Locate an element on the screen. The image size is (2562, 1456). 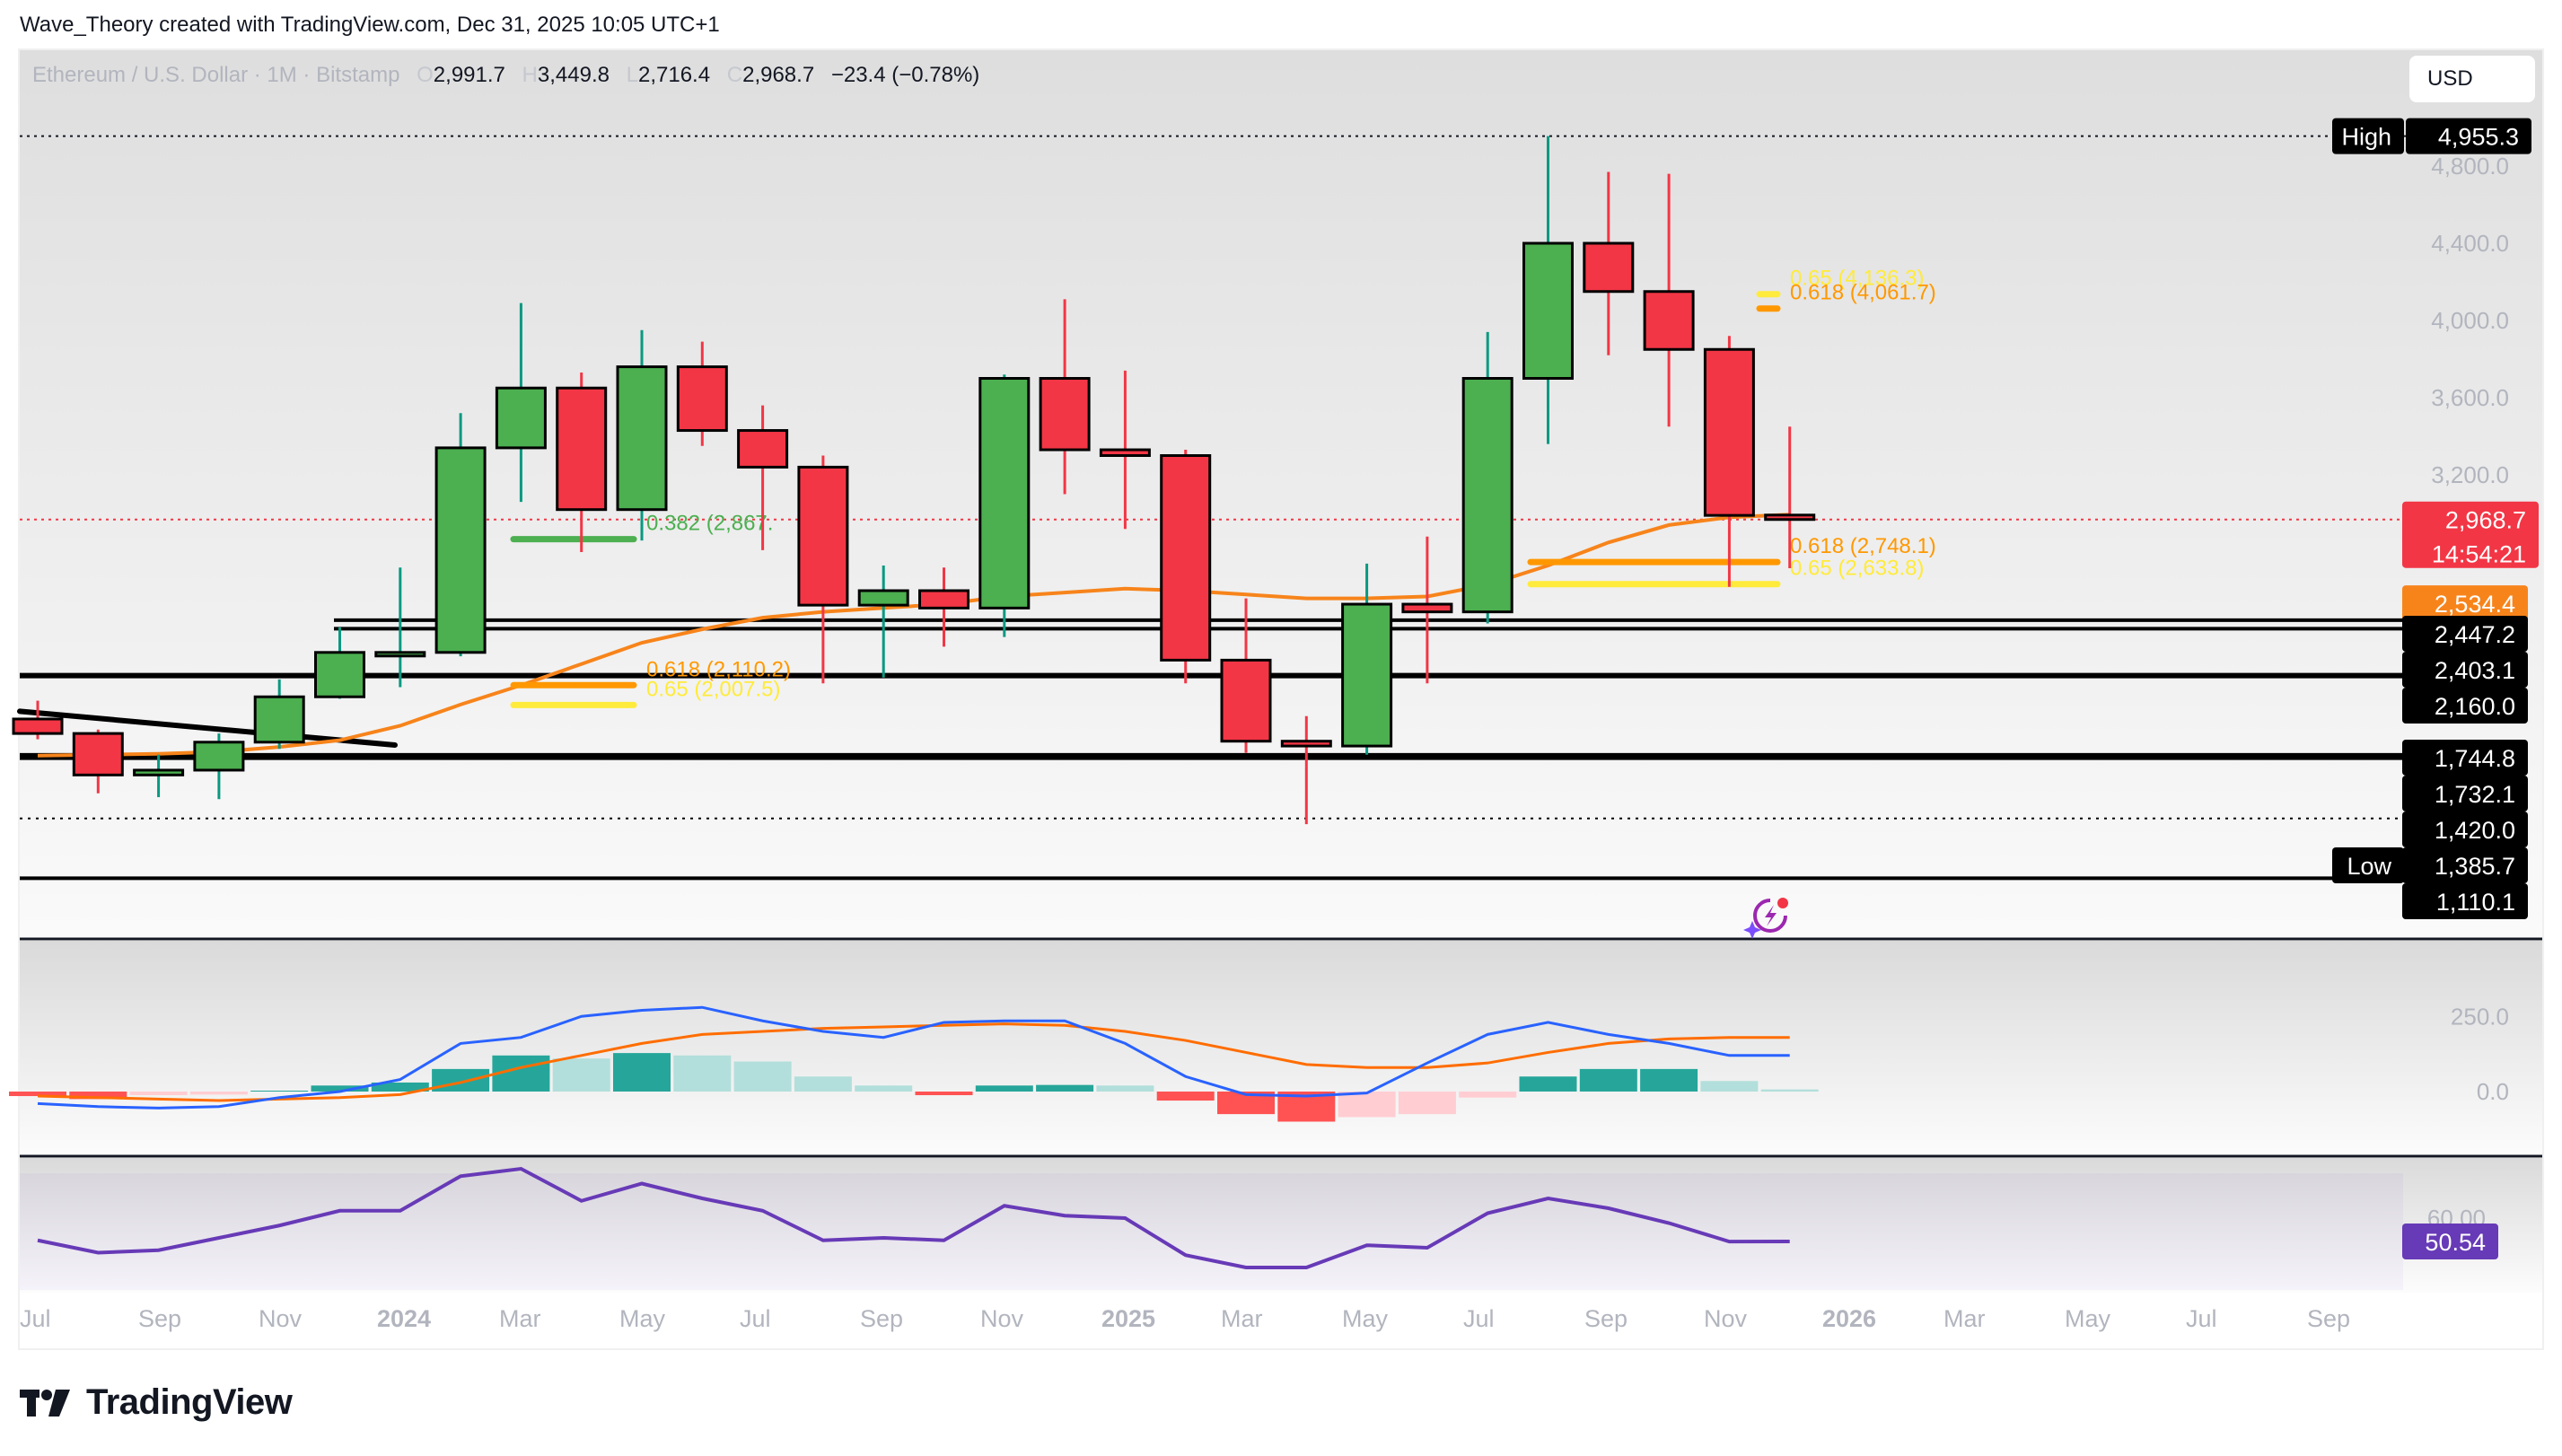
level-price-tag: 1,110.1 is located at coordinates (2465, 901).